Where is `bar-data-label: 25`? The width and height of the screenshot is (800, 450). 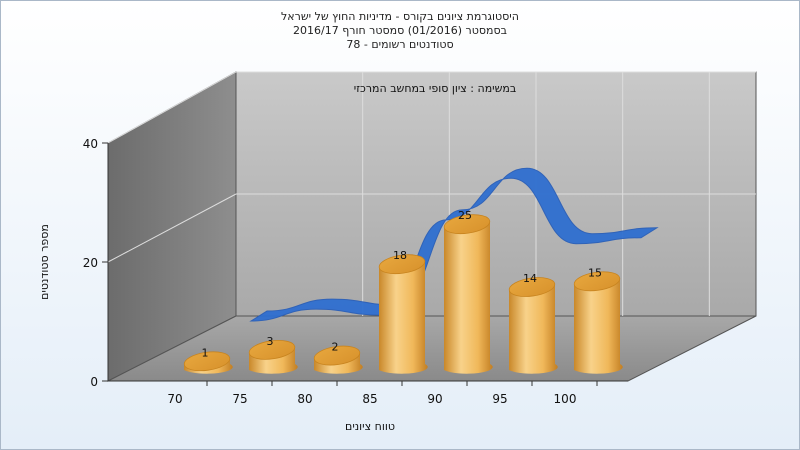 bar-data-label: 25 is located at coordinates (465, 215).